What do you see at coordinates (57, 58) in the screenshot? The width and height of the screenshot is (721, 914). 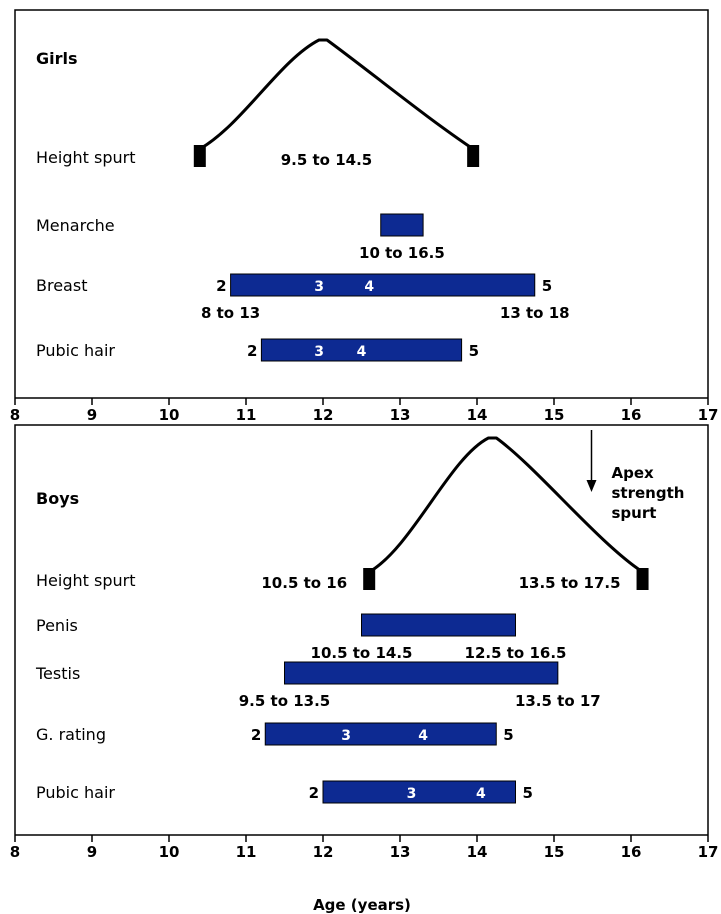 I see `panel-title: Girls` at bounding box center [57, 58].